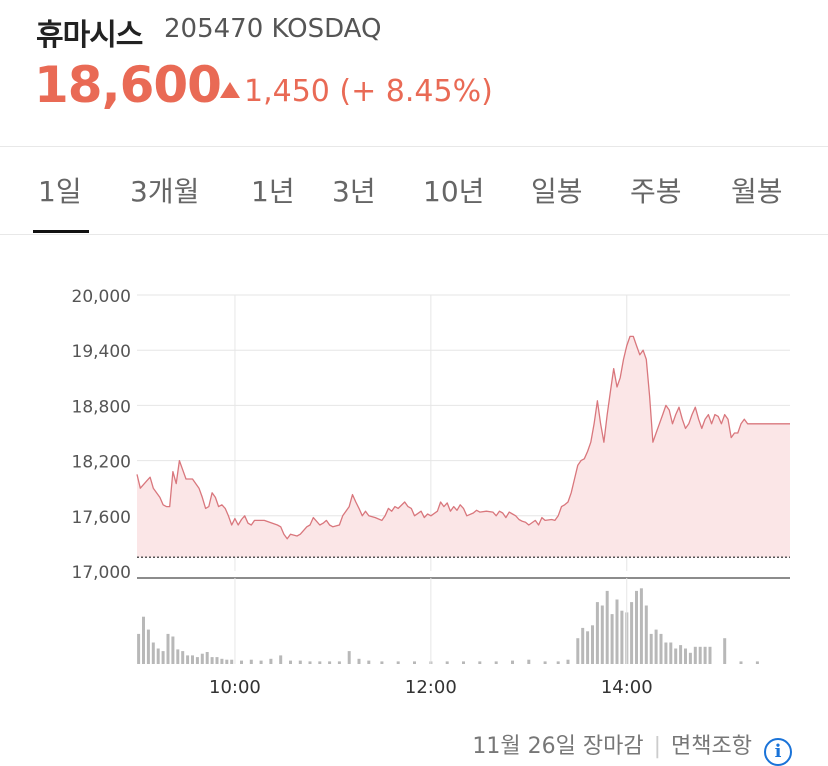 Image resolution: width=828 pixels, height=766 pixels. I want to click on tab-daily: 일봉, so click(557, 191).